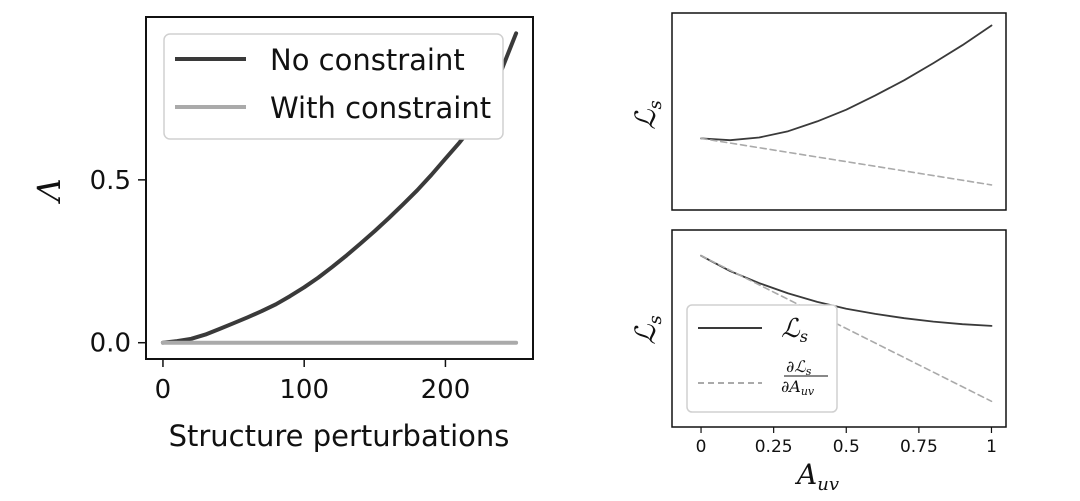 This screenshot has height=501, width=1080. I want to click on left-x-tick-label-1: 100, so click(304, 390).